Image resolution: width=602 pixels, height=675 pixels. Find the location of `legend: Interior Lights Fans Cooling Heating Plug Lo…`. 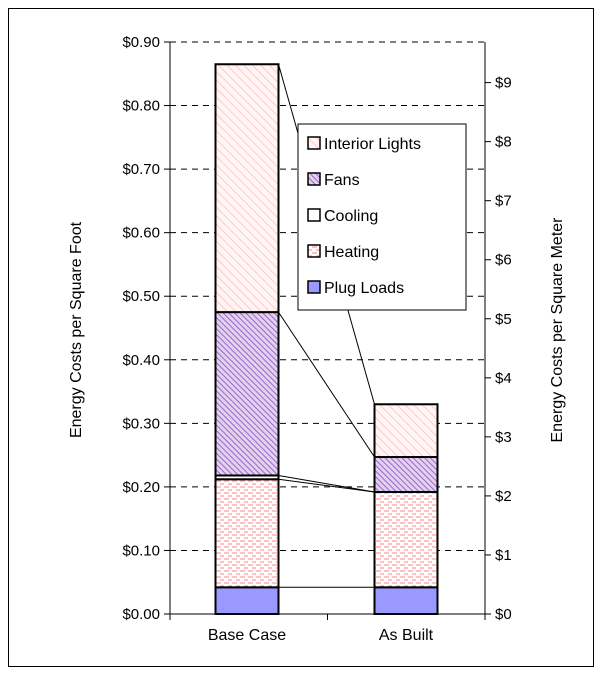

legend: Interior Lights Fans Cooling Heating Plug Lo… is located at coordinates (382, 217).